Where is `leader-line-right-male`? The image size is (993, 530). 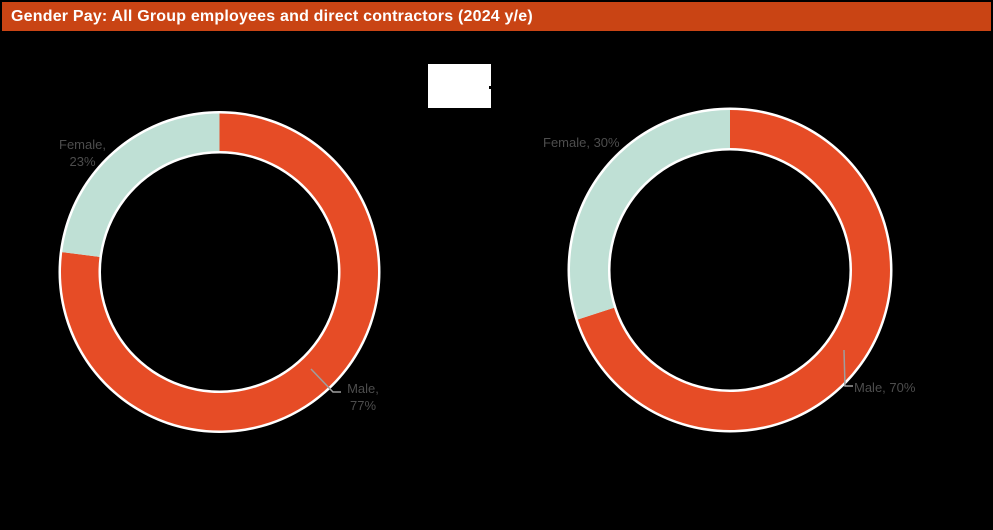
leader-line-right-male is located at coordinates (848, 368).